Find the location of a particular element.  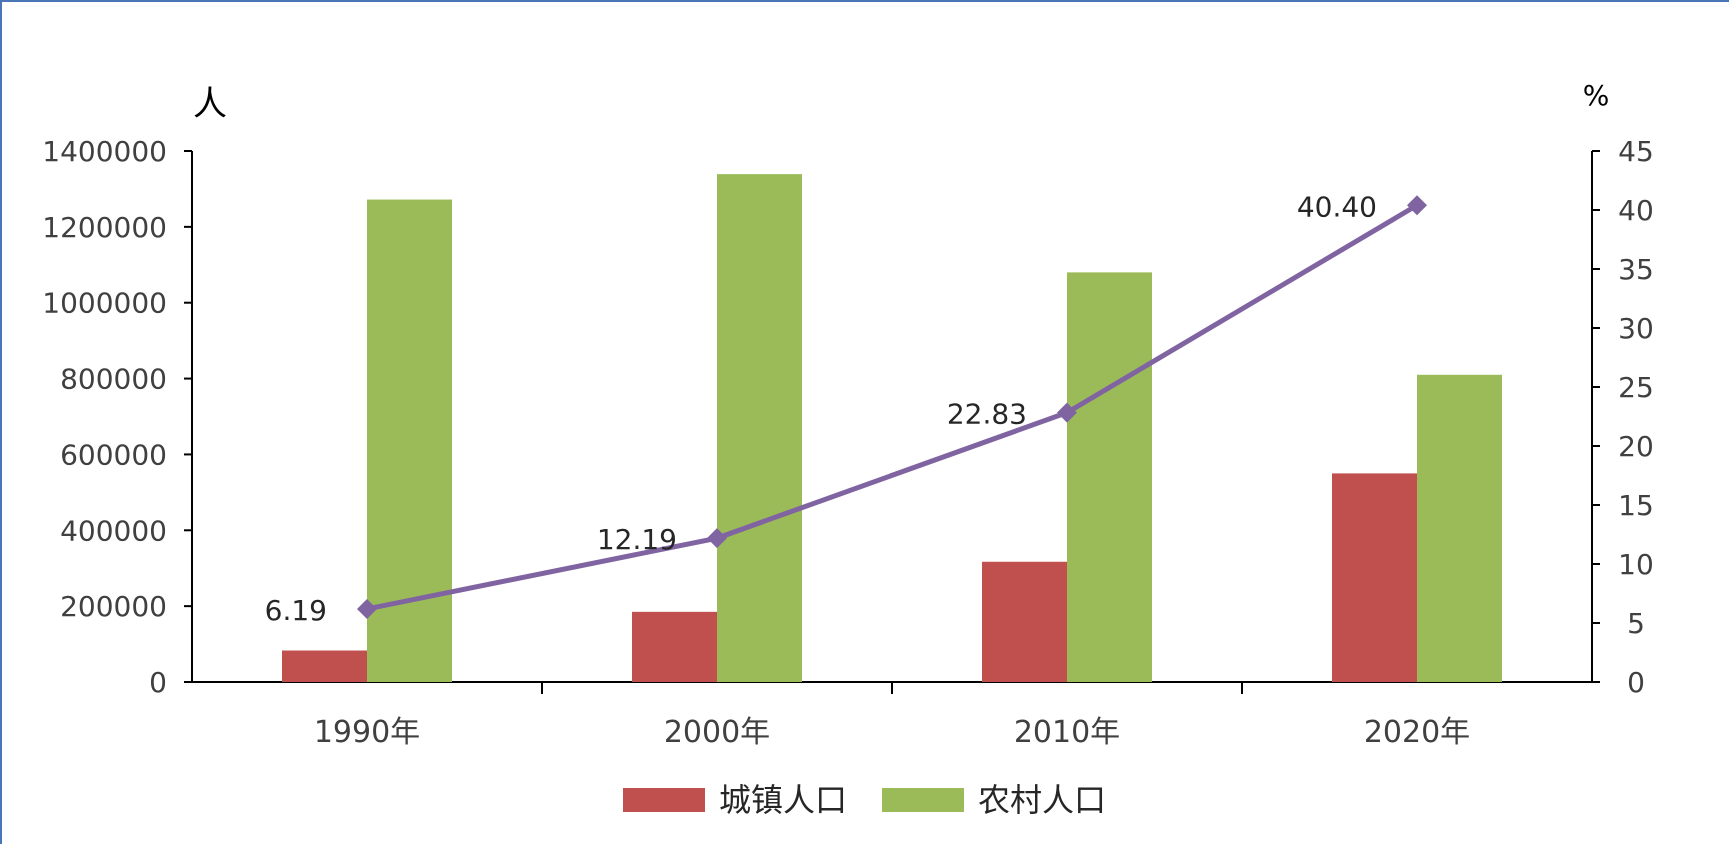

data-label: 12.19 is located at coordinates (637, 539).